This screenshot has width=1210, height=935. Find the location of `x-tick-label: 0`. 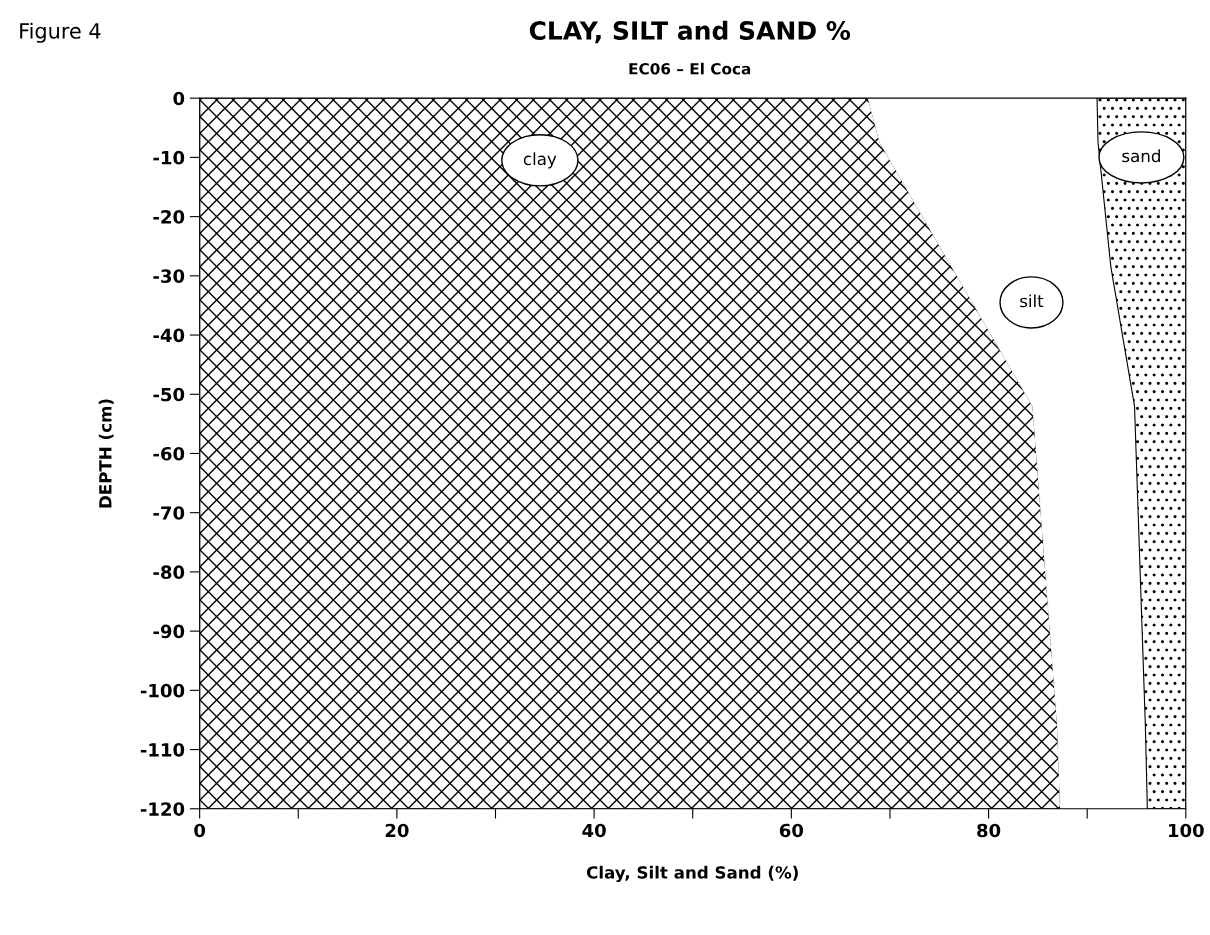

x-tick-label: 0 is located at coordinates (200, 830).